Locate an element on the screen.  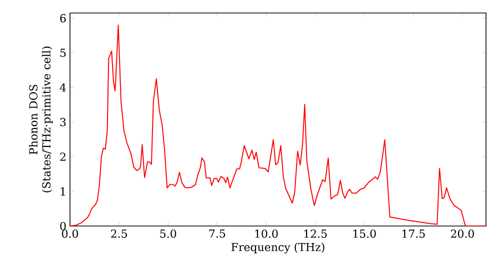
y-tick-label: 5 is located at coordinates (63, 52).